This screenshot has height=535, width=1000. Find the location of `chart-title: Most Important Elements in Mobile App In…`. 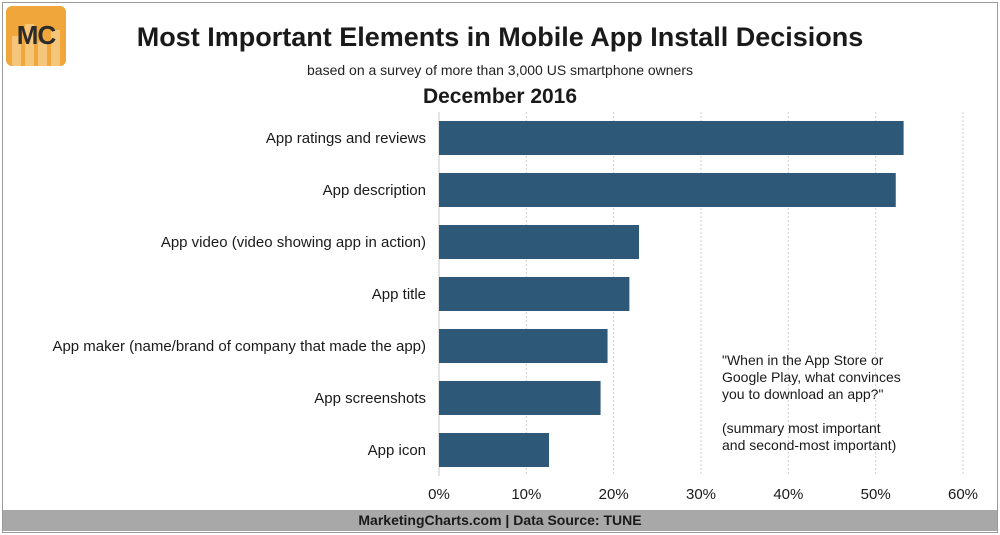

chart-title: Most Important Elements in Mobile App In… is located at coordinates (500, 37).